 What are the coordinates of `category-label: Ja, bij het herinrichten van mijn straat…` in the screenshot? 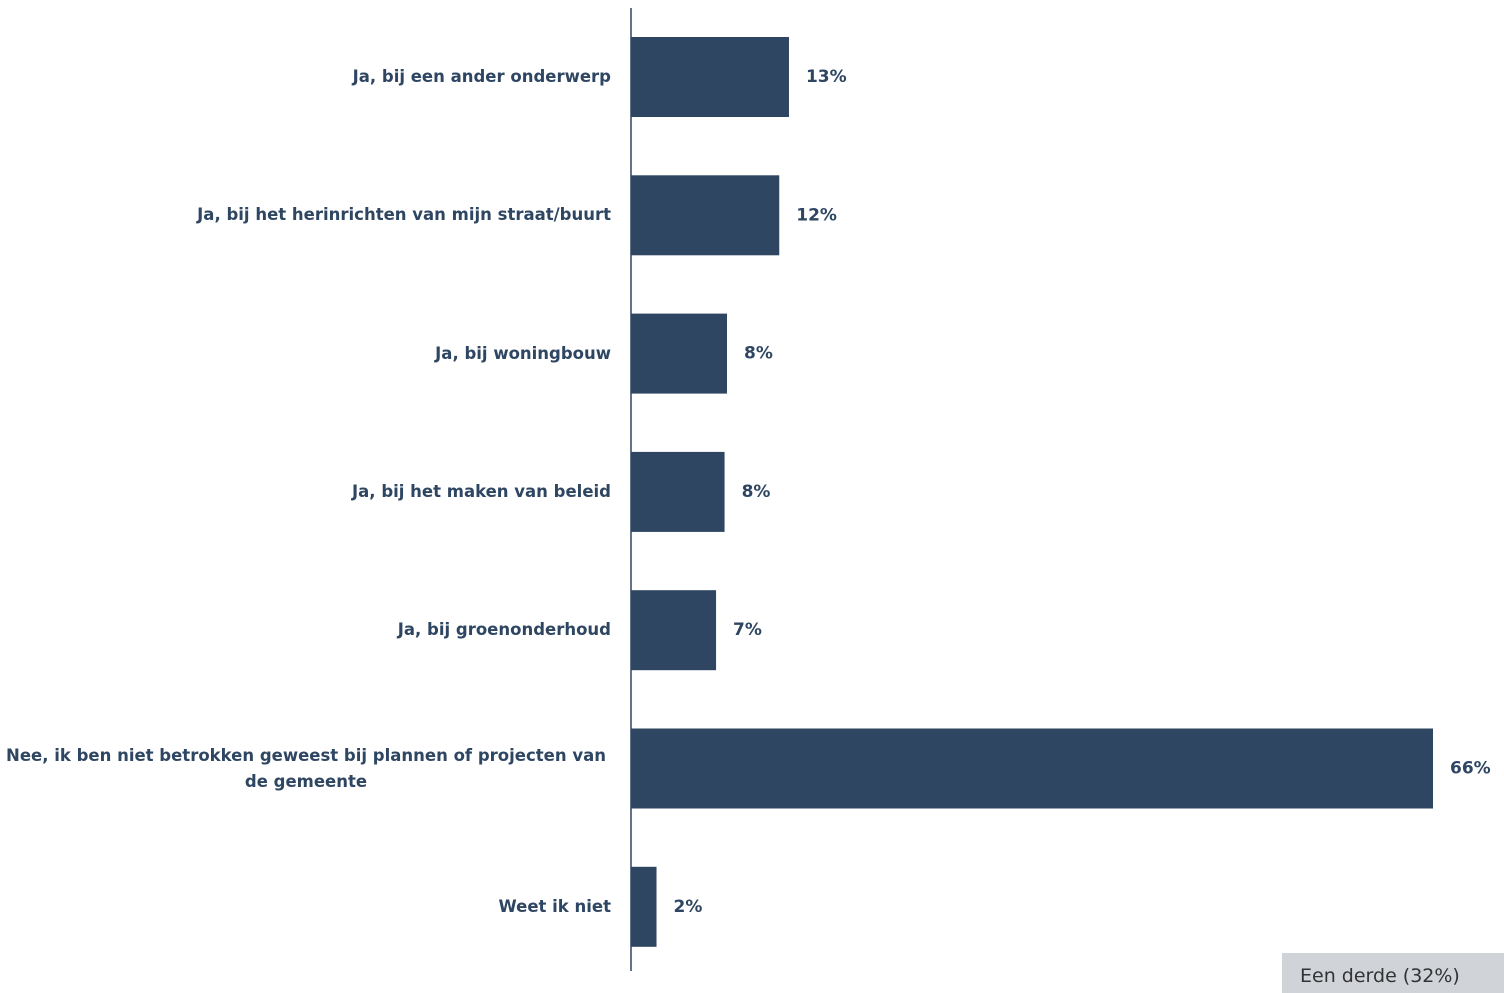 It's located at (404, 215).